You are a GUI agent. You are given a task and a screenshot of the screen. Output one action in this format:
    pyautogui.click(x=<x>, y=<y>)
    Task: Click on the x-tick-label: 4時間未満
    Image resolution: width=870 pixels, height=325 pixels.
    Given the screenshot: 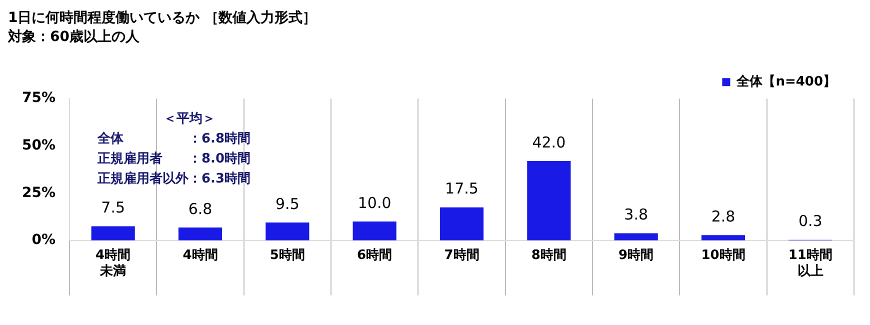 What is the action you would take?
    pyautogui.click(x=113, y=264)
    